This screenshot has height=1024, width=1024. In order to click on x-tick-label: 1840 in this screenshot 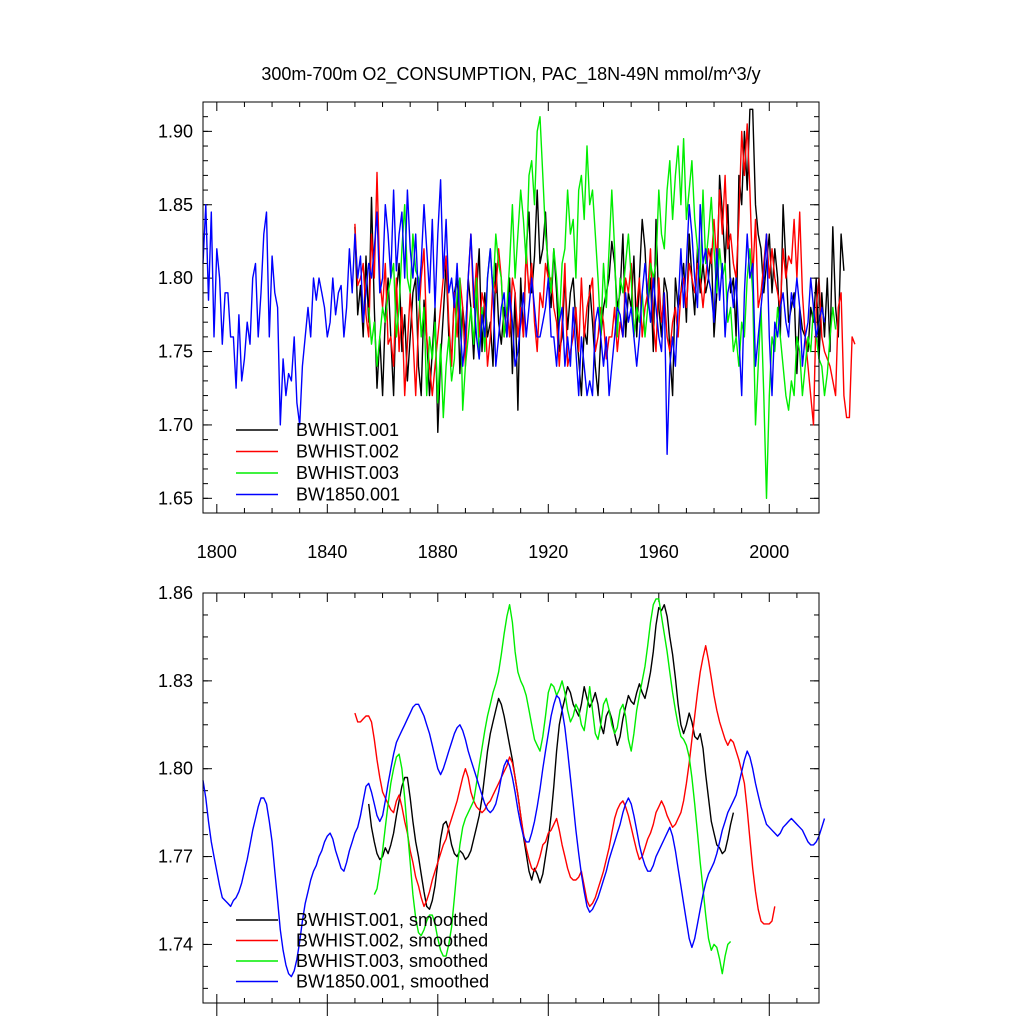, I will do `click(327, 552)`.